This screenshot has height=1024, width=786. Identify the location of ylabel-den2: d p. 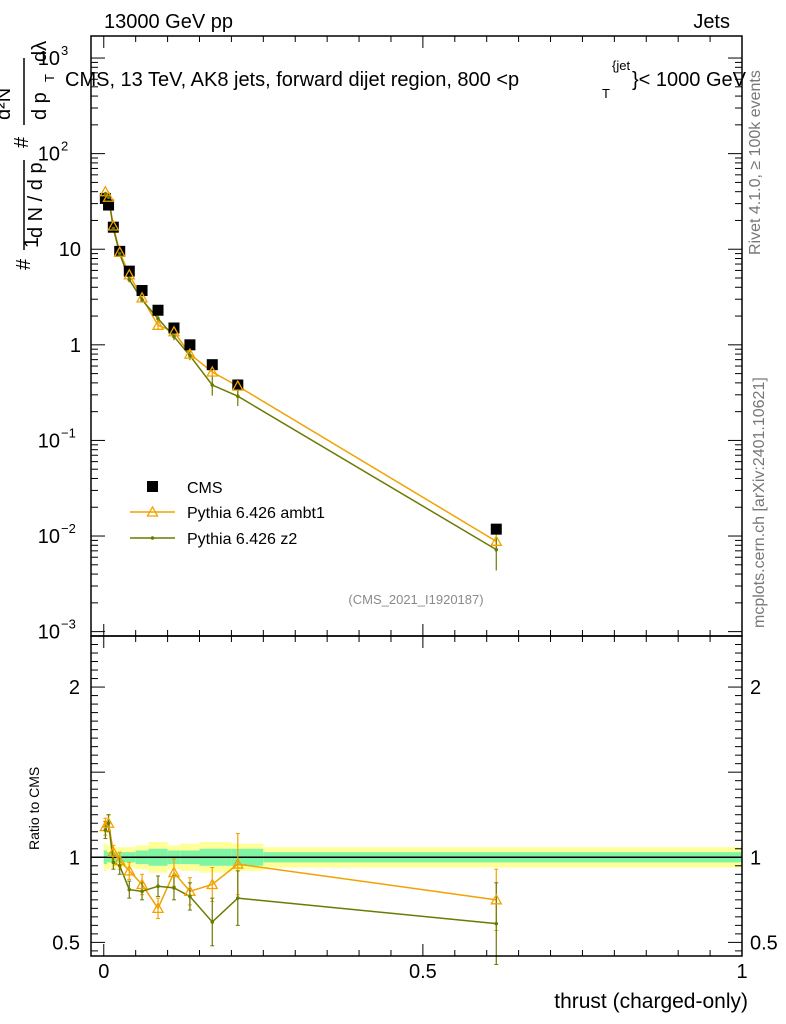
(40, 106).